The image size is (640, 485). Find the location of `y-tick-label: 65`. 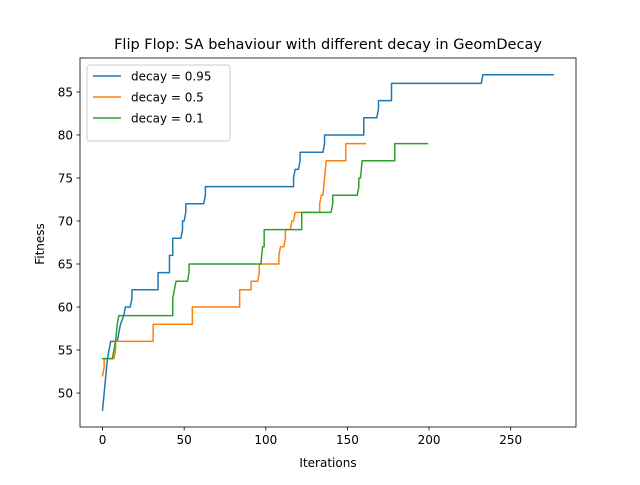

y-tick-label: 65 is located at coordinates (65, 264).